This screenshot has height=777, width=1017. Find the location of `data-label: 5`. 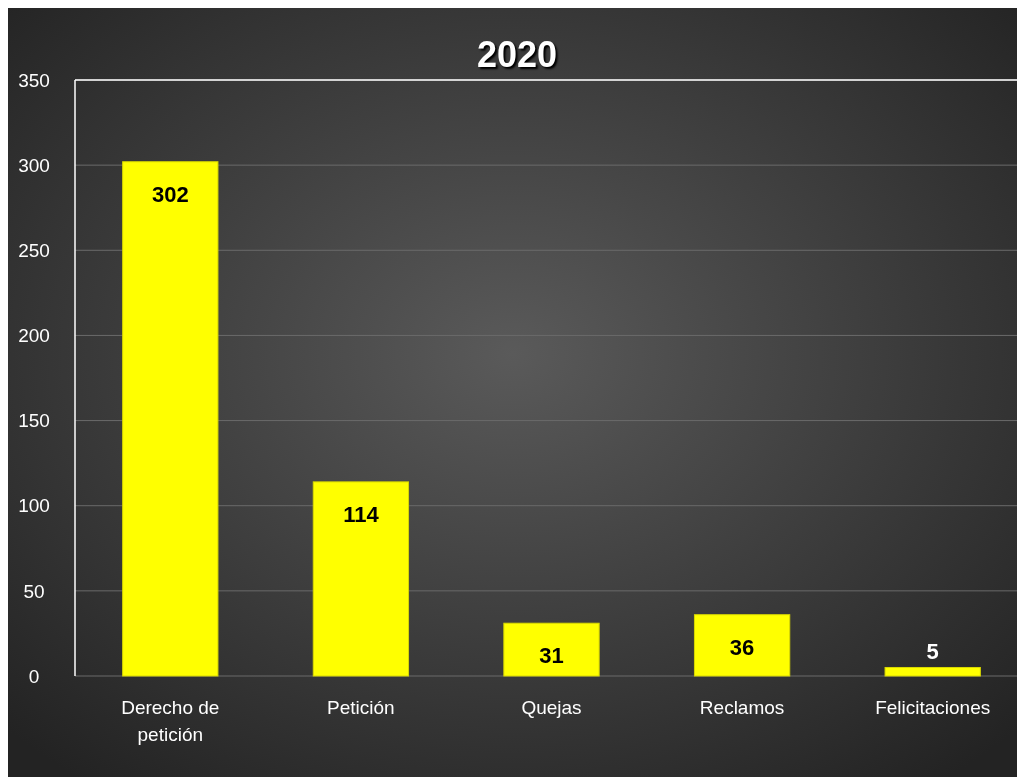

data-label: 5 is located at coordinates (932, 652).